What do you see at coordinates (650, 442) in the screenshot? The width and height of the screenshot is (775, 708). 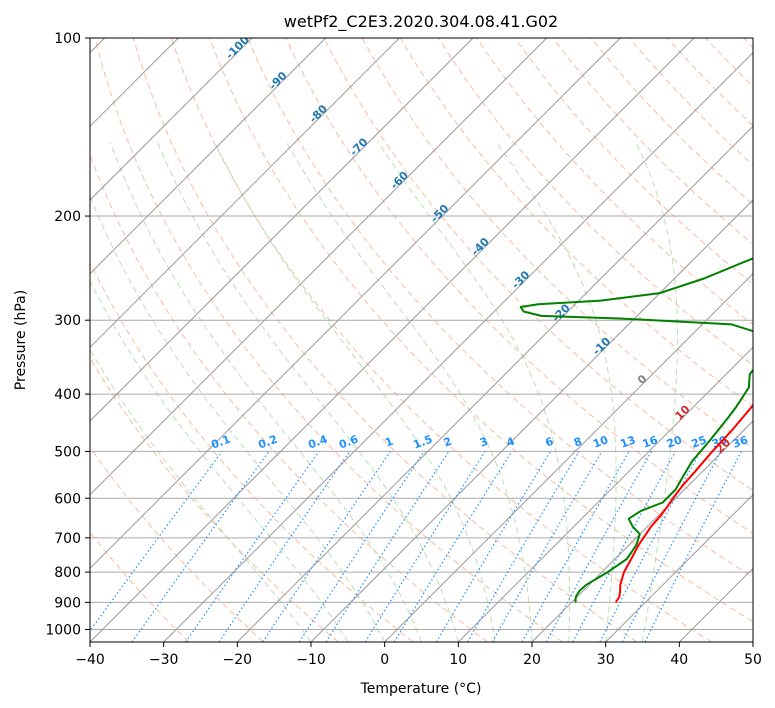 I see `mixing-ratio-label: 16` at bounding box center [650, 442].